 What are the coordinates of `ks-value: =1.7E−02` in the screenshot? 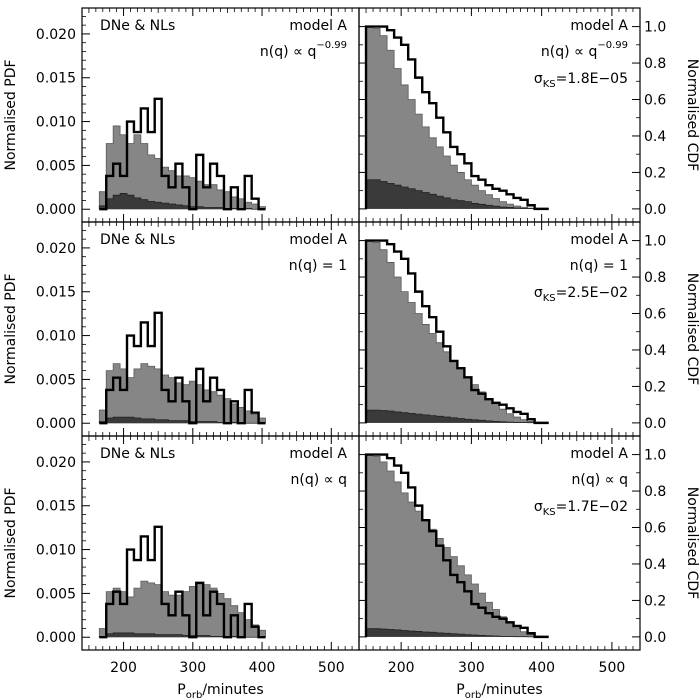 It's located at (592, 507).